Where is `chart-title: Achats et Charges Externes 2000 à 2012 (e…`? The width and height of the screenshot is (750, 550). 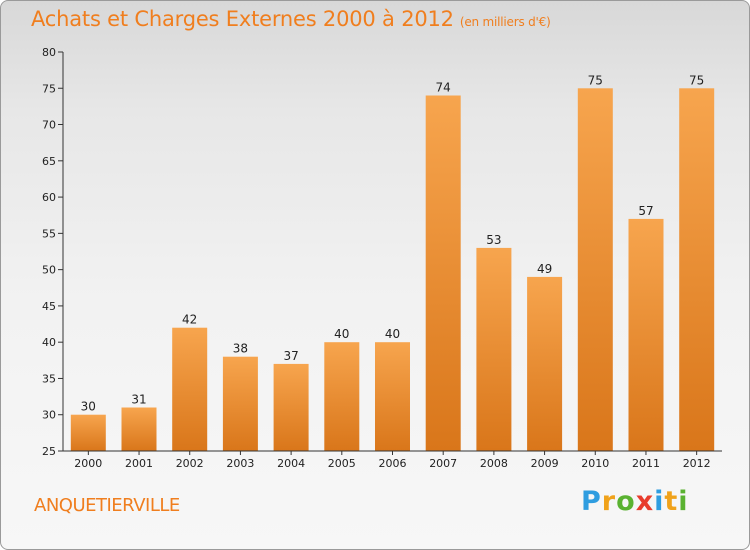
chart-title: Achats et Charges Externes 2000 à 2012 (e… is located at coordinates (291, 19).